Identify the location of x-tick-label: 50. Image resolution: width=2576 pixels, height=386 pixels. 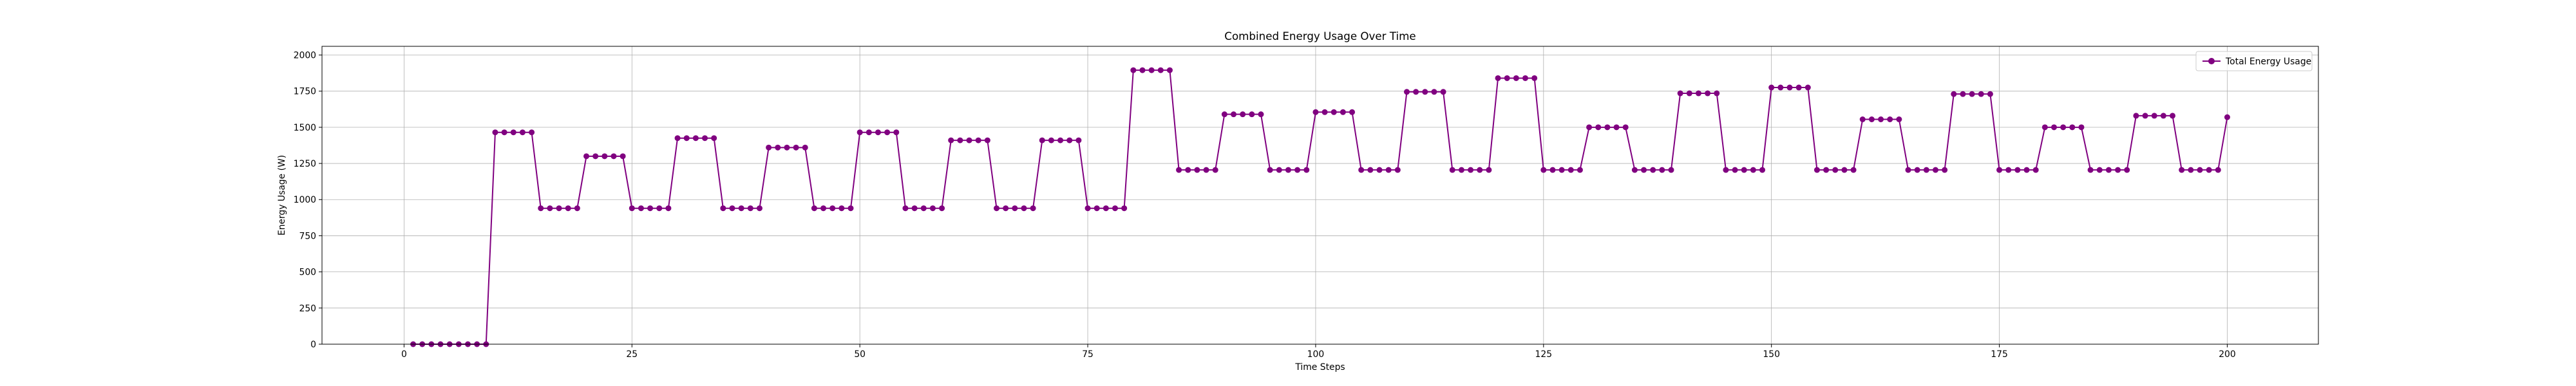
(860, 354).